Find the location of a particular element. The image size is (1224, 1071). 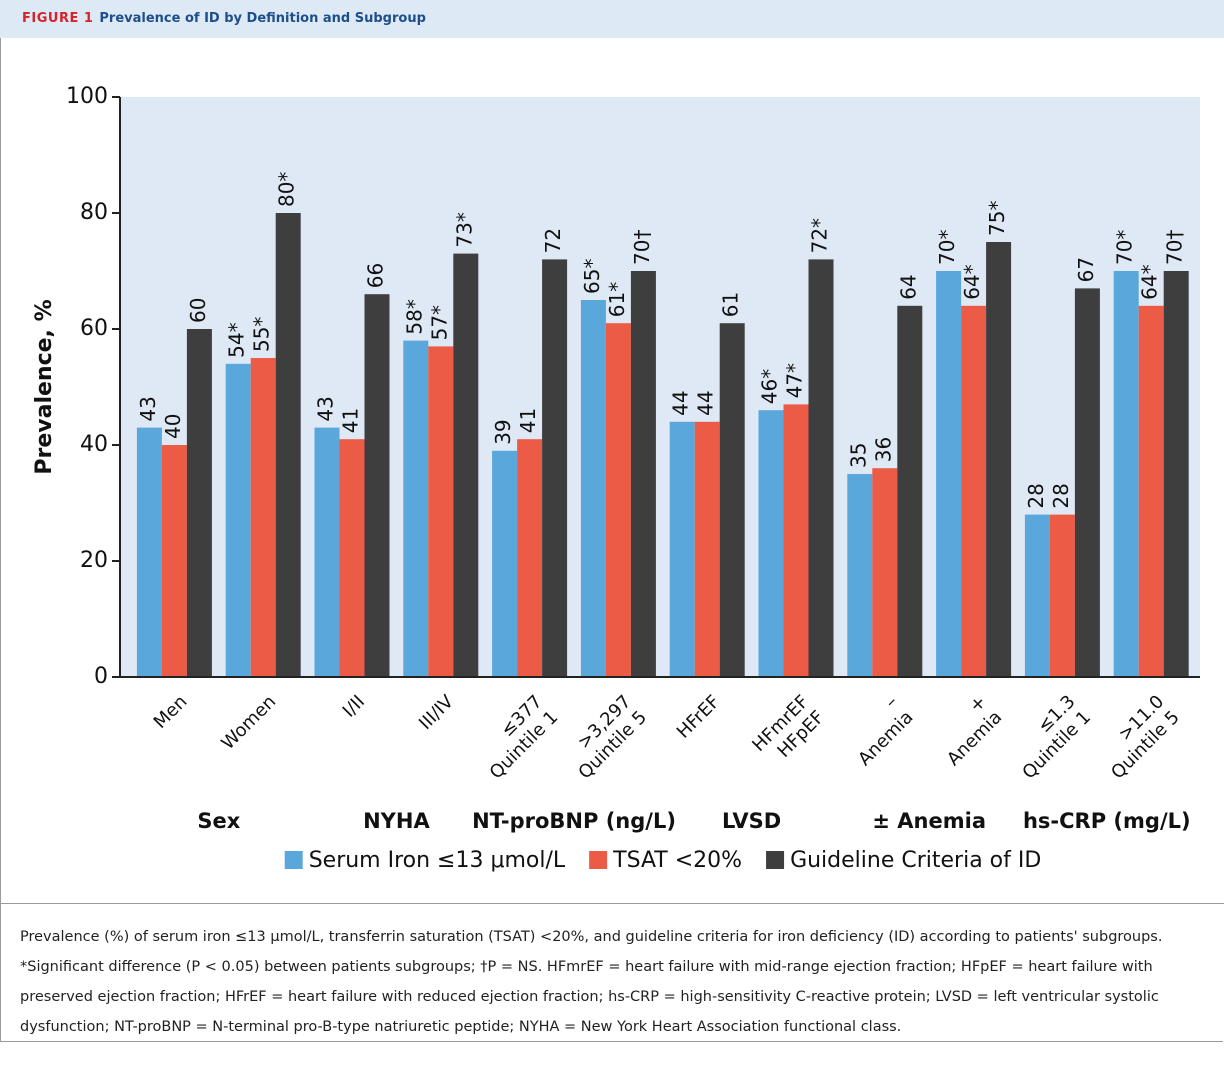

value-label: 67 is located at coordinates (1086, 269).